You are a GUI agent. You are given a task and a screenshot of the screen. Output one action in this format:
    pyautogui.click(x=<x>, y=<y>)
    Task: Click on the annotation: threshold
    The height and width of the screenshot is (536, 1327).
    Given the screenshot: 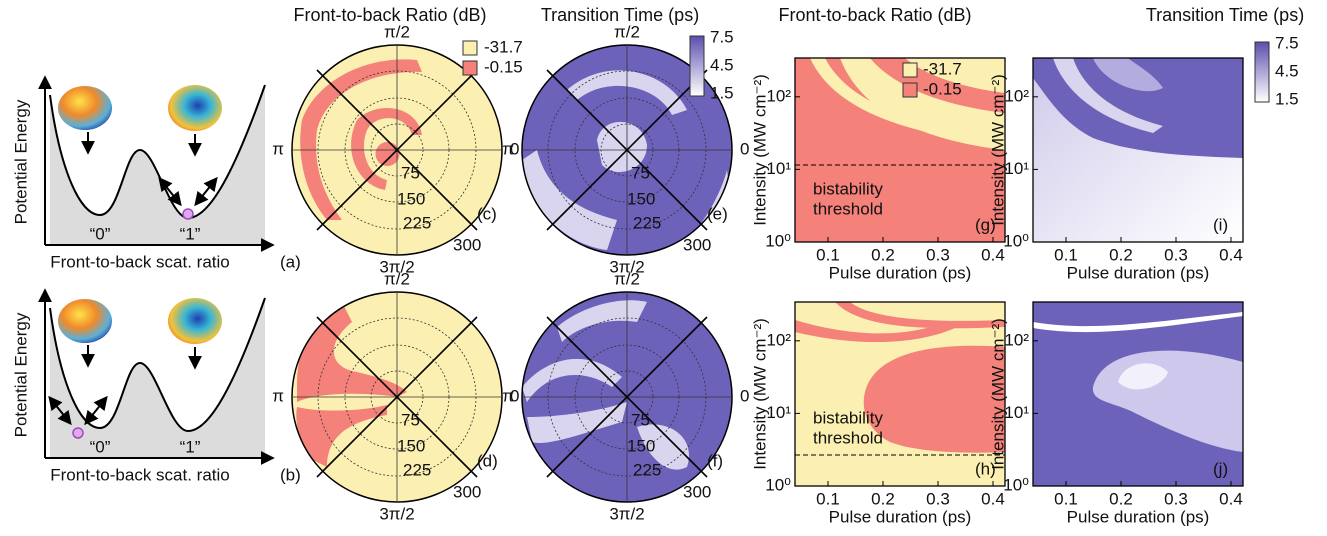 What is the action you would take?
    pyautogui.click(x=848, y=437)
    